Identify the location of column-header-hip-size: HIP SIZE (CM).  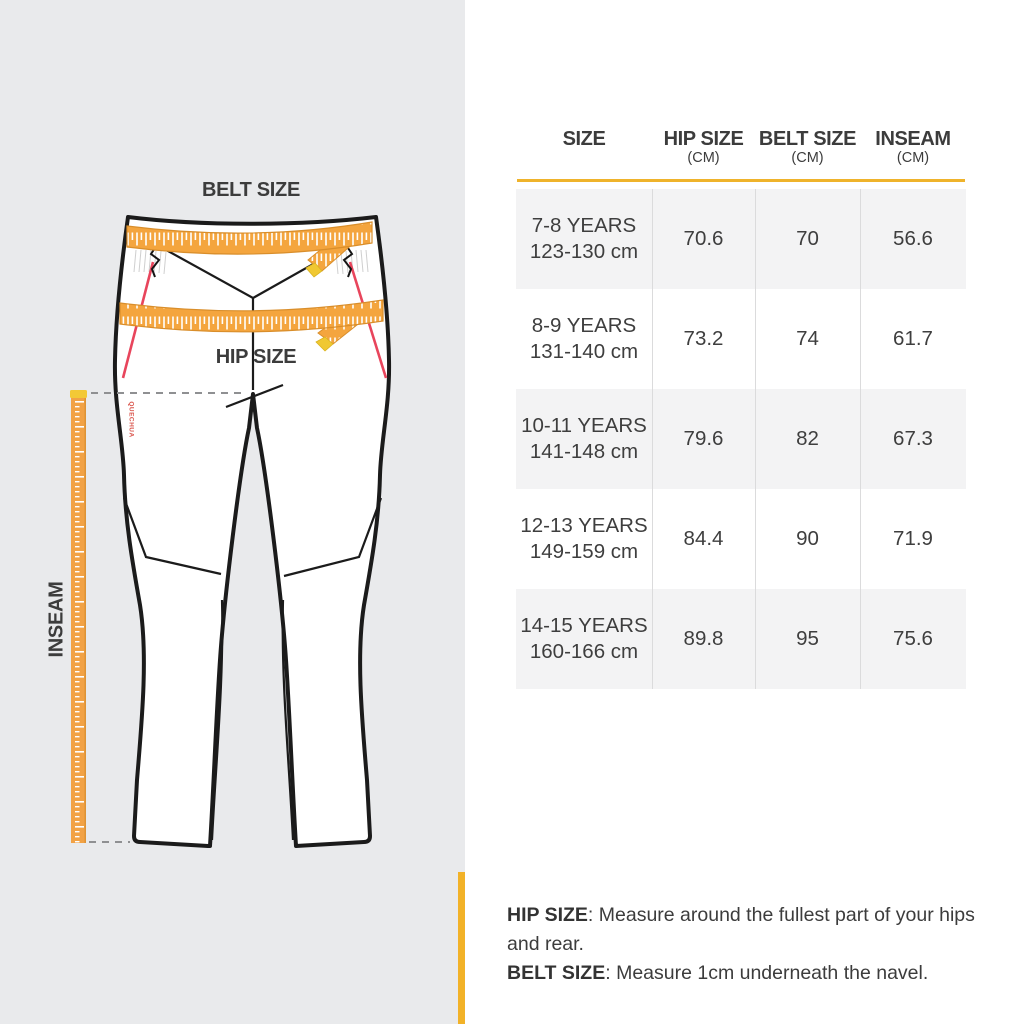
(703, 147).